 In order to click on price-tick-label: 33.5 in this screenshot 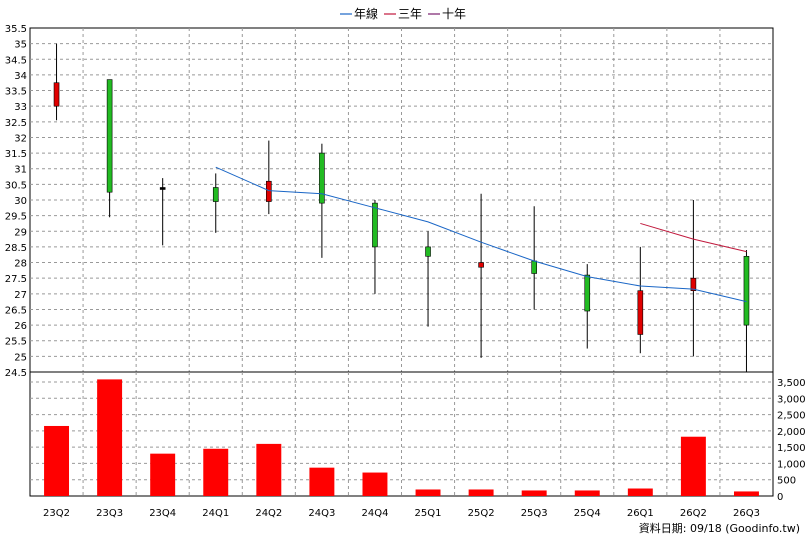, I will do `click(16, 92)`.